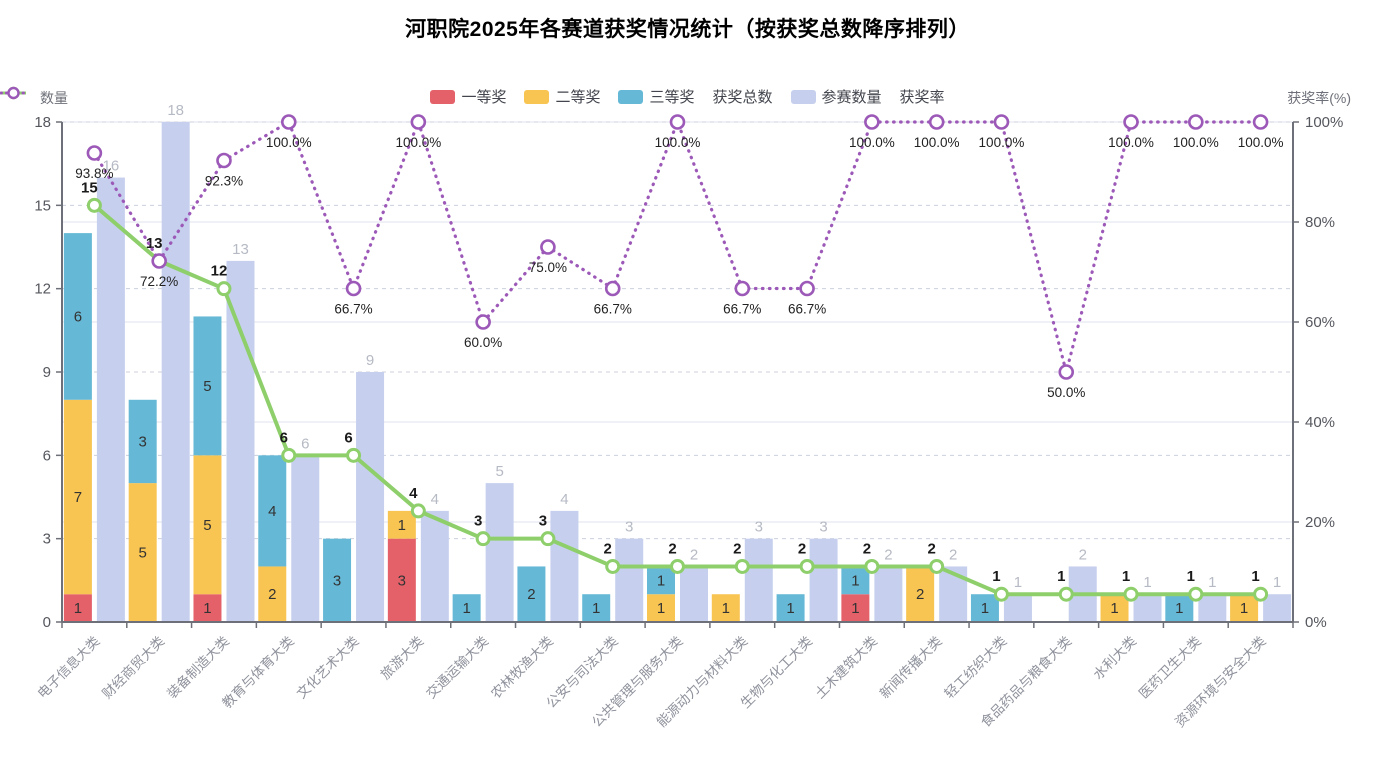 The image size is (1375, 762). Describe the element at coordinates (911, 668) in the screenshot. I see `category-label: 新闻传播大类` at that location.